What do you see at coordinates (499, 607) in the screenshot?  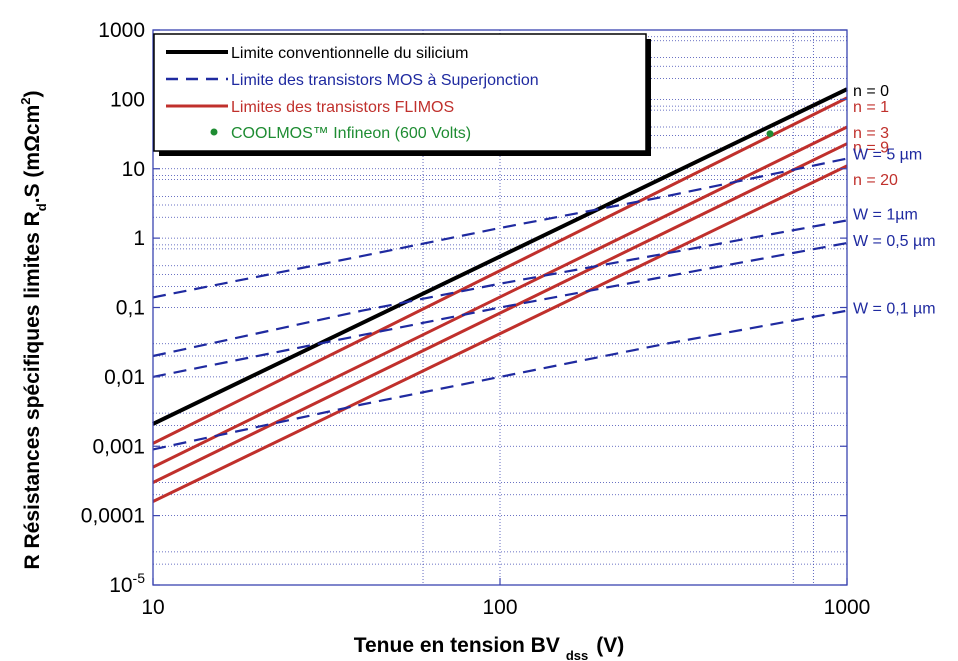 I see `x-tick-label: 100` at bounding box center [499, 607].